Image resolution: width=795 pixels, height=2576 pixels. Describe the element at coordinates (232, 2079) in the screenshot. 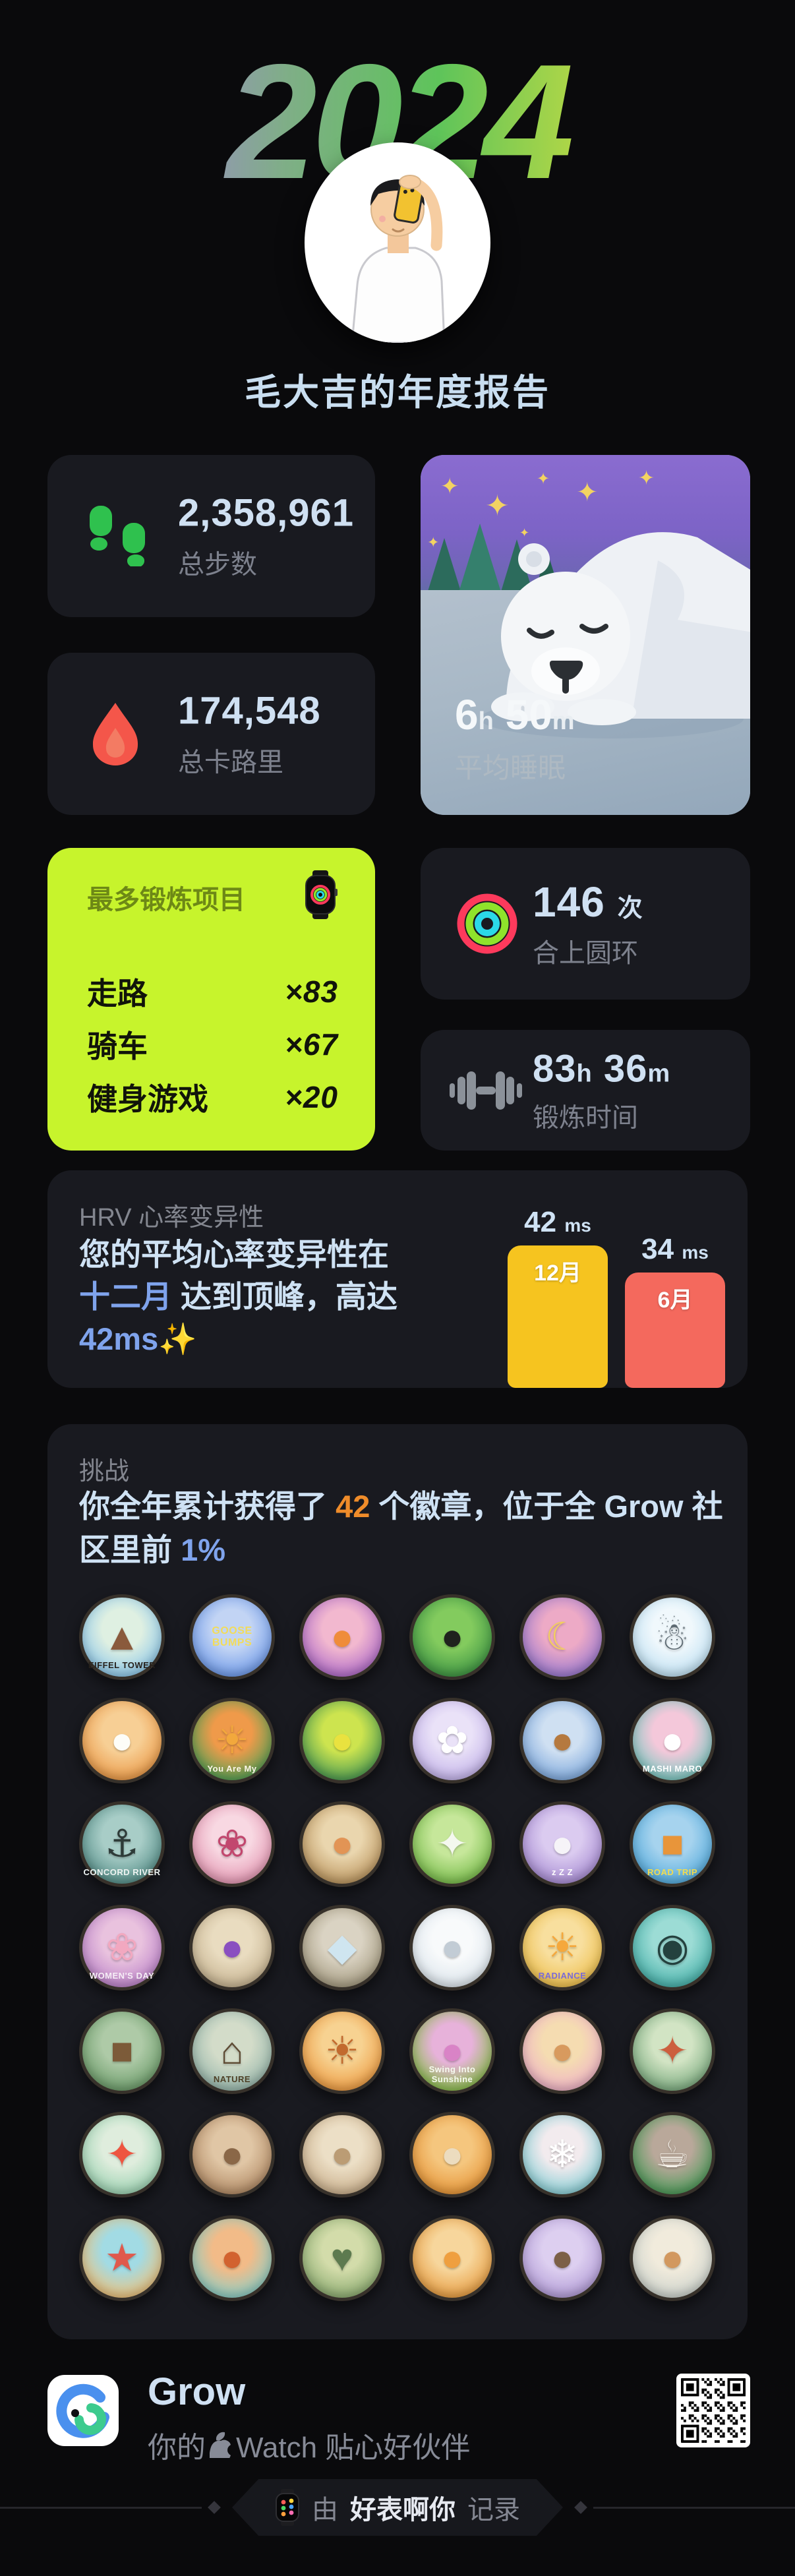

I see `badge-label: NATURE` at that location.